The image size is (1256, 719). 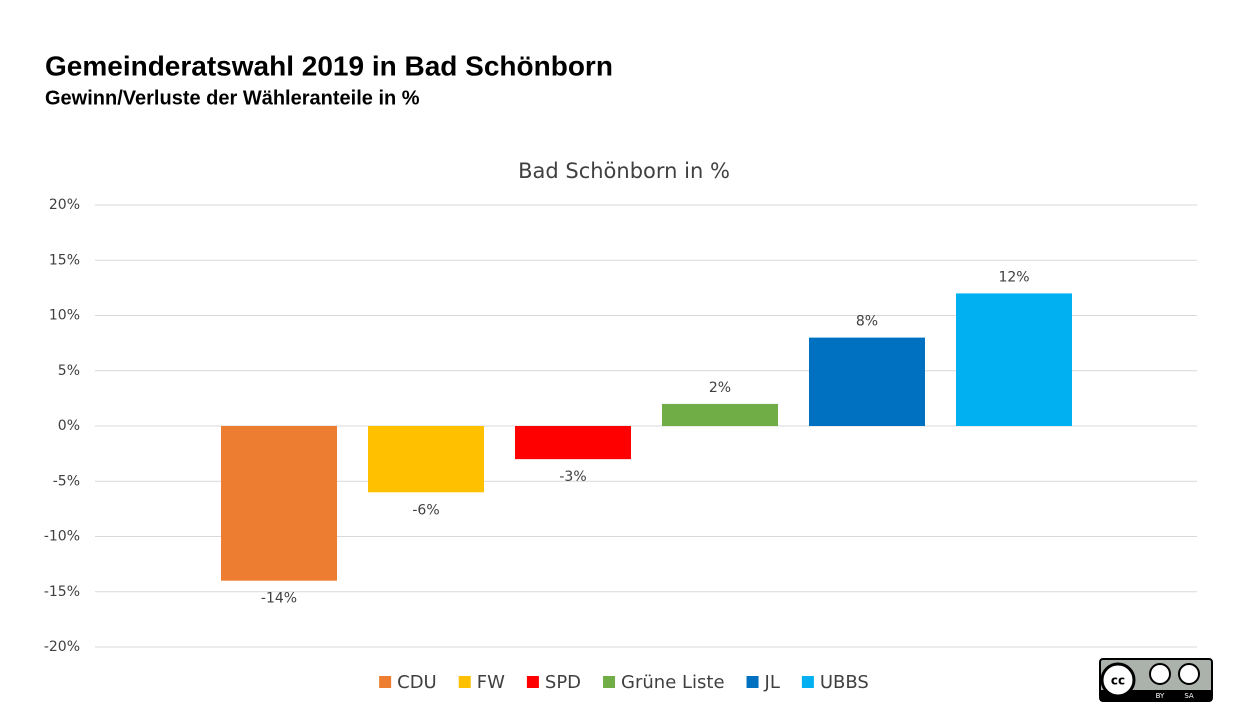 I want to click on by-label: BY, so click(x=1160, y=696).